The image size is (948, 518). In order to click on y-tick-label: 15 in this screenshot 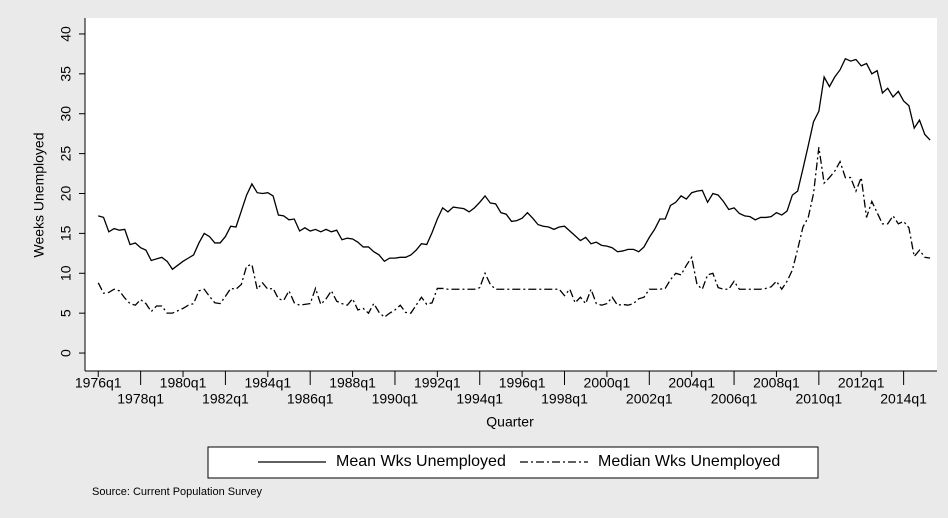, I will do `click(66, 233)`.